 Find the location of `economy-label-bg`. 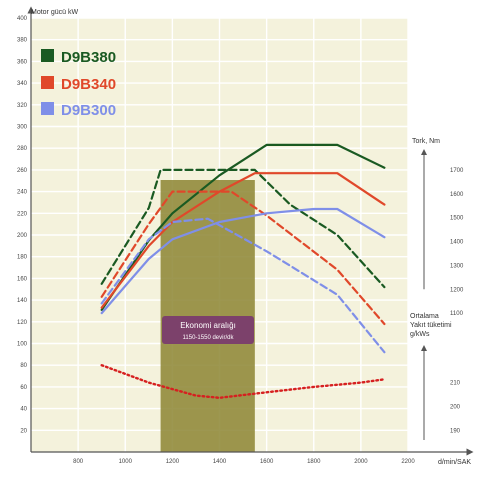

economy-label-bg is located at coordinates (208, 330).